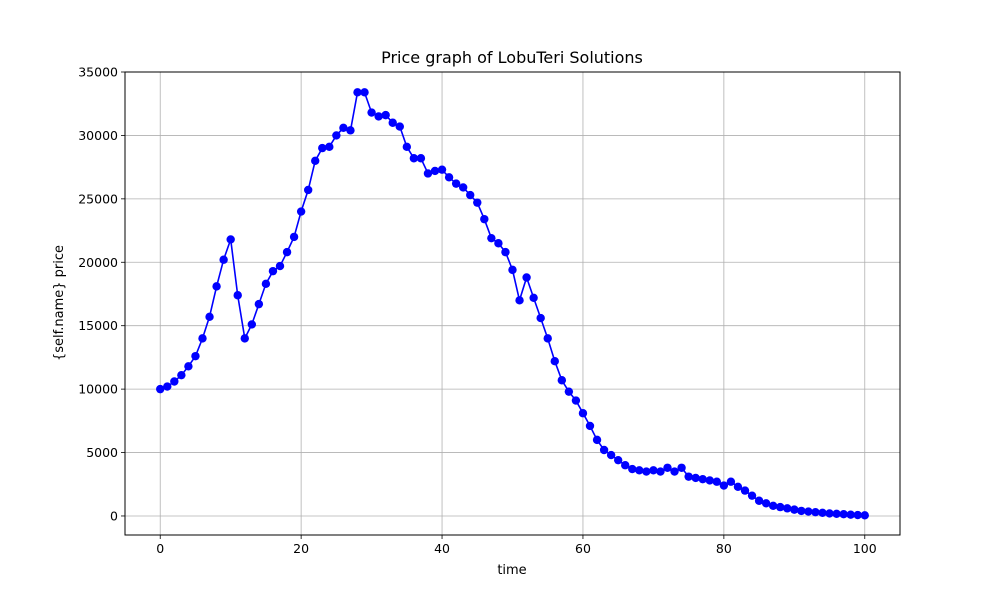 This screenshot has width=1000, height=600. Describe the element at coordinates (98, 262) in the screenshot. I see `y-tick-label: 20000` at that location.